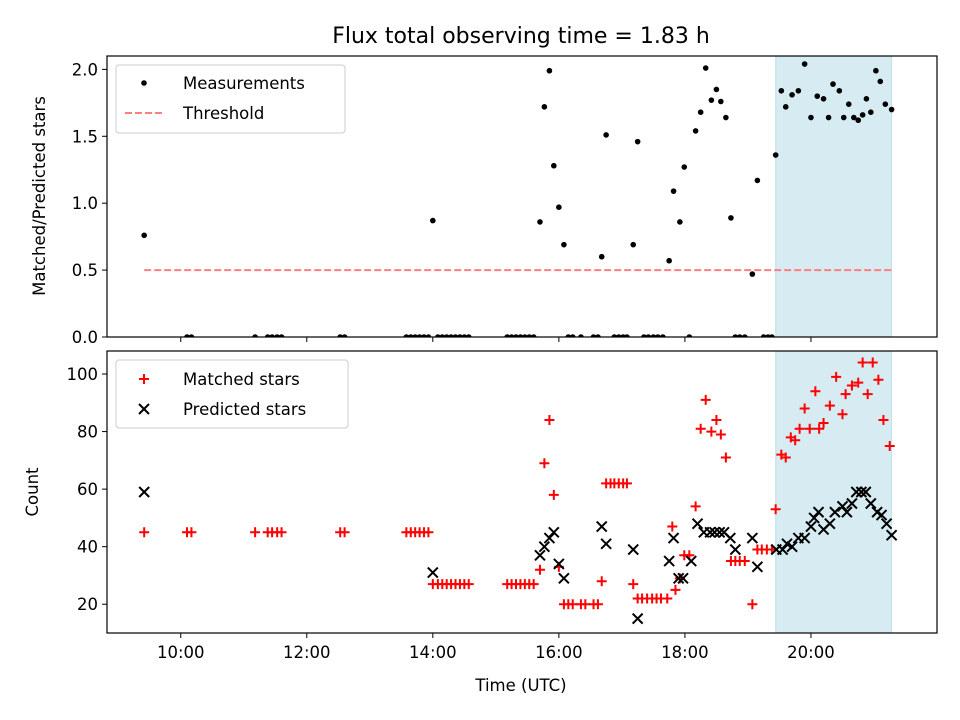 Image resolution: width=960 pixels, height=720 pixels. I want to click on legend-matched-label: Matched stars, so click(241, 379).